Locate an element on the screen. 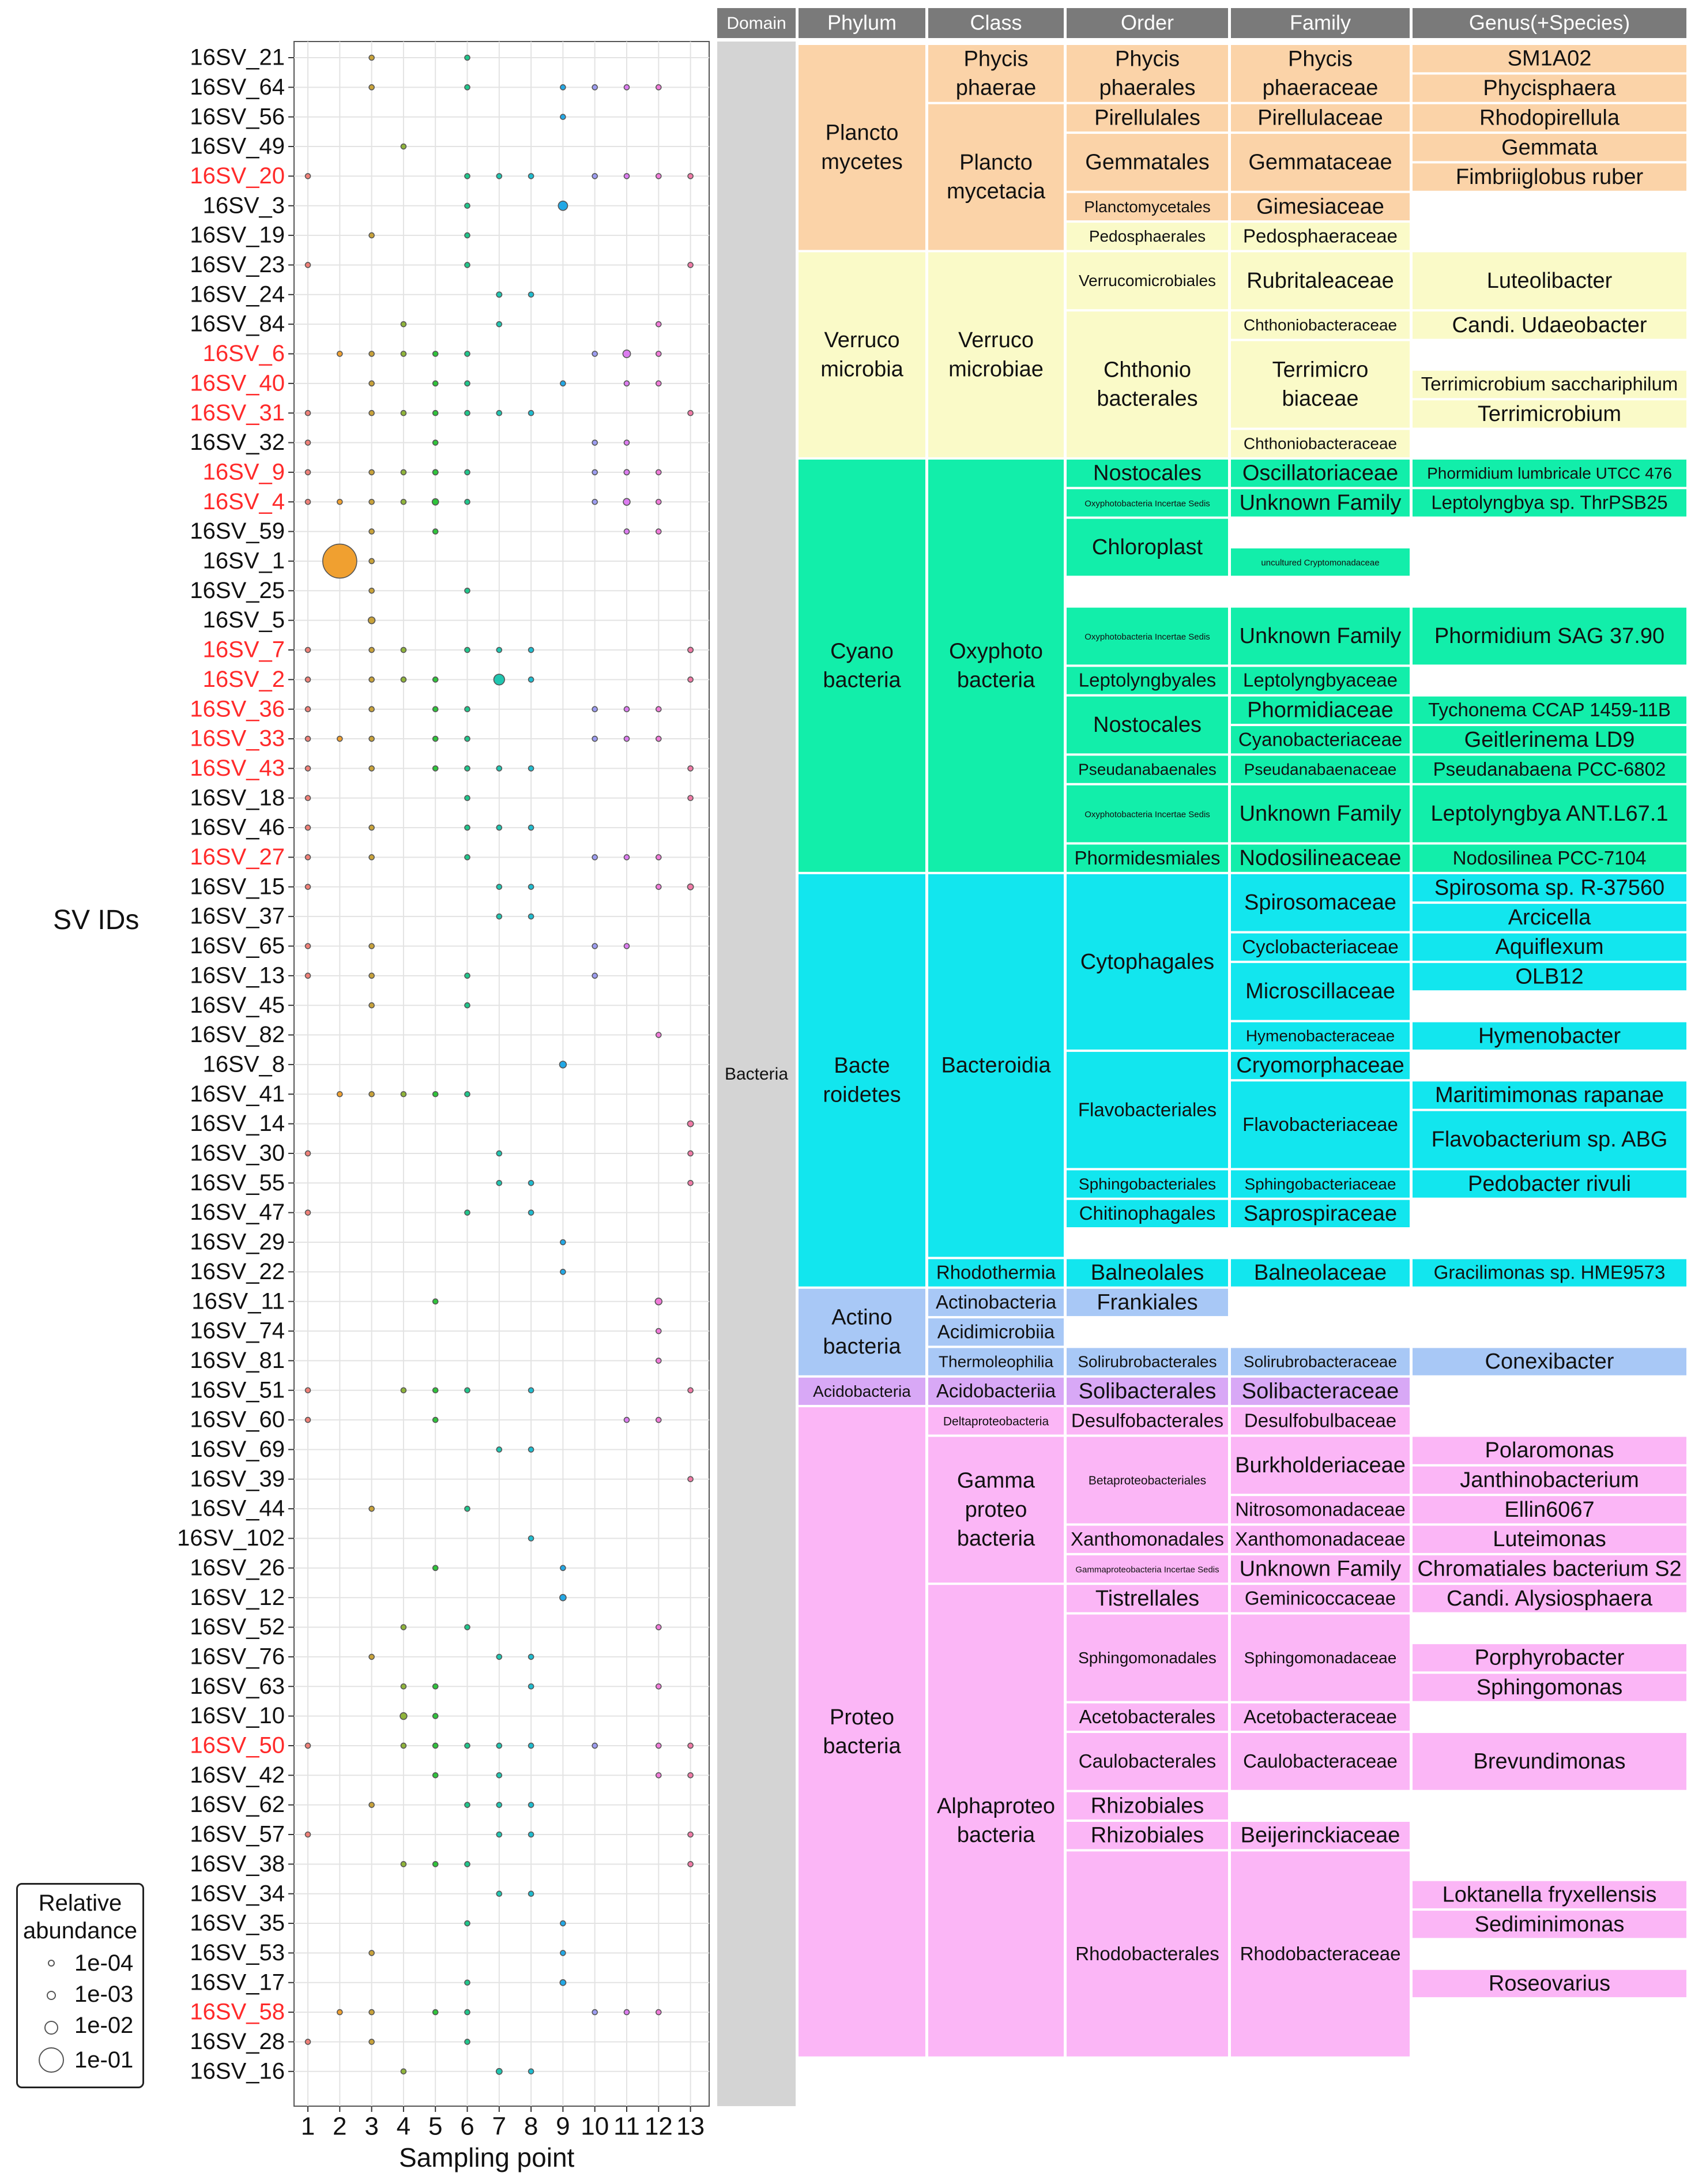 The height and width of the screenshot is (2184, 1706). family-label: Oscillatoriaceae is located at coordinates (1320, 473).